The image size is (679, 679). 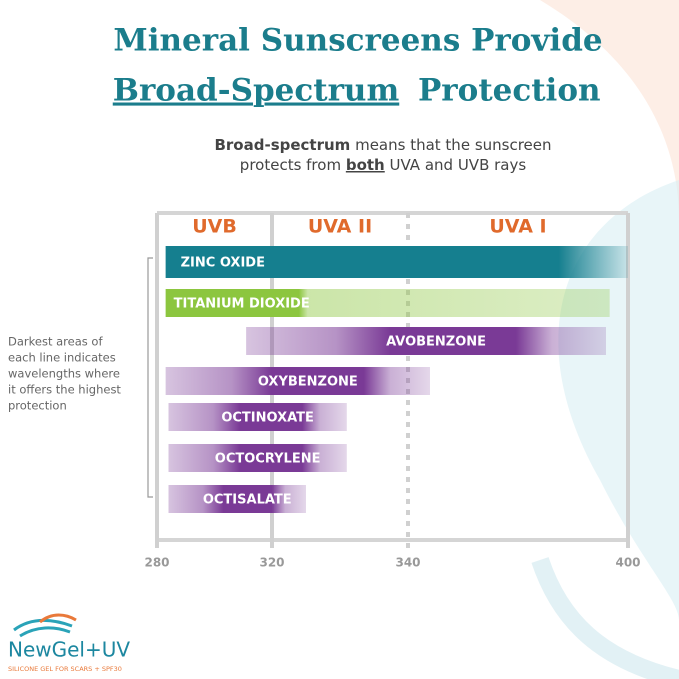 What do you see at coordinates (282, 145) in the screenshot?
I see `subtitle-bold: Broad-spectrum` at bounding box center [282, 145].